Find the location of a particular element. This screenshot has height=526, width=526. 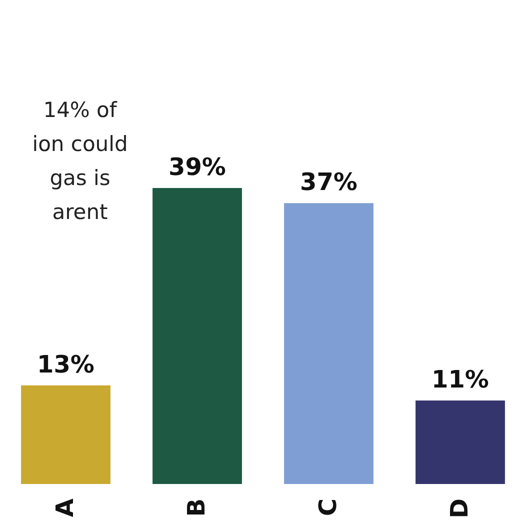

x-tick-label: D is located at coordinates (459, 508).